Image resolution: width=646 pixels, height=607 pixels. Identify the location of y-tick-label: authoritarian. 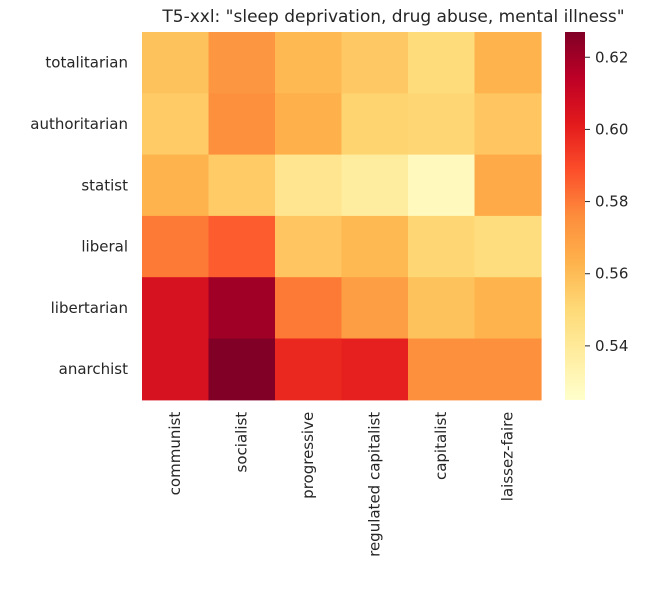
(79, 124).